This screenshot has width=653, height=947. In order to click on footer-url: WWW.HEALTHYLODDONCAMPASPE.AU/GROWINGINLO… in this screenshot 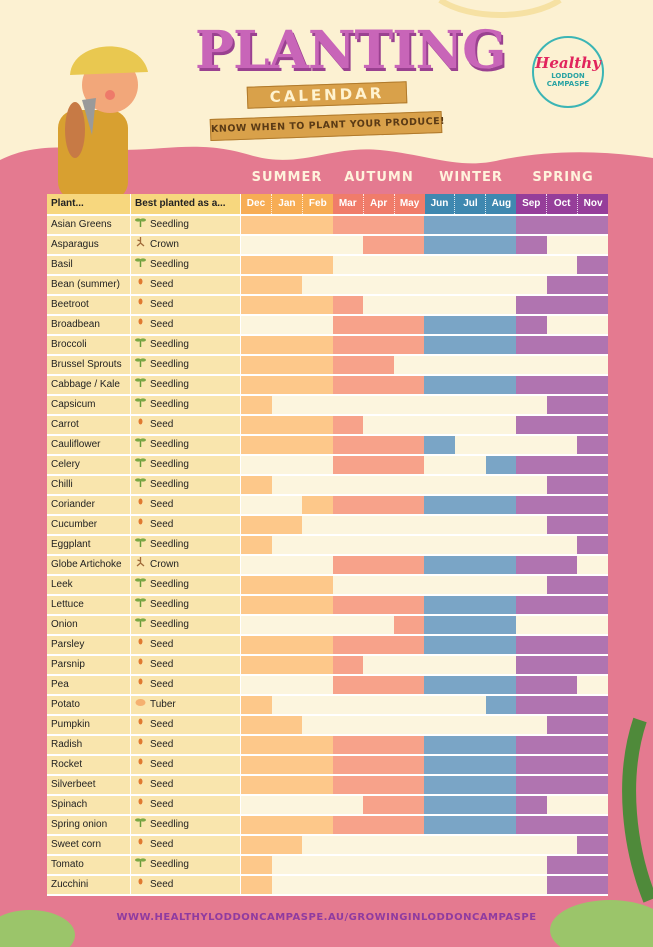, I will do `click(326, 917)`.